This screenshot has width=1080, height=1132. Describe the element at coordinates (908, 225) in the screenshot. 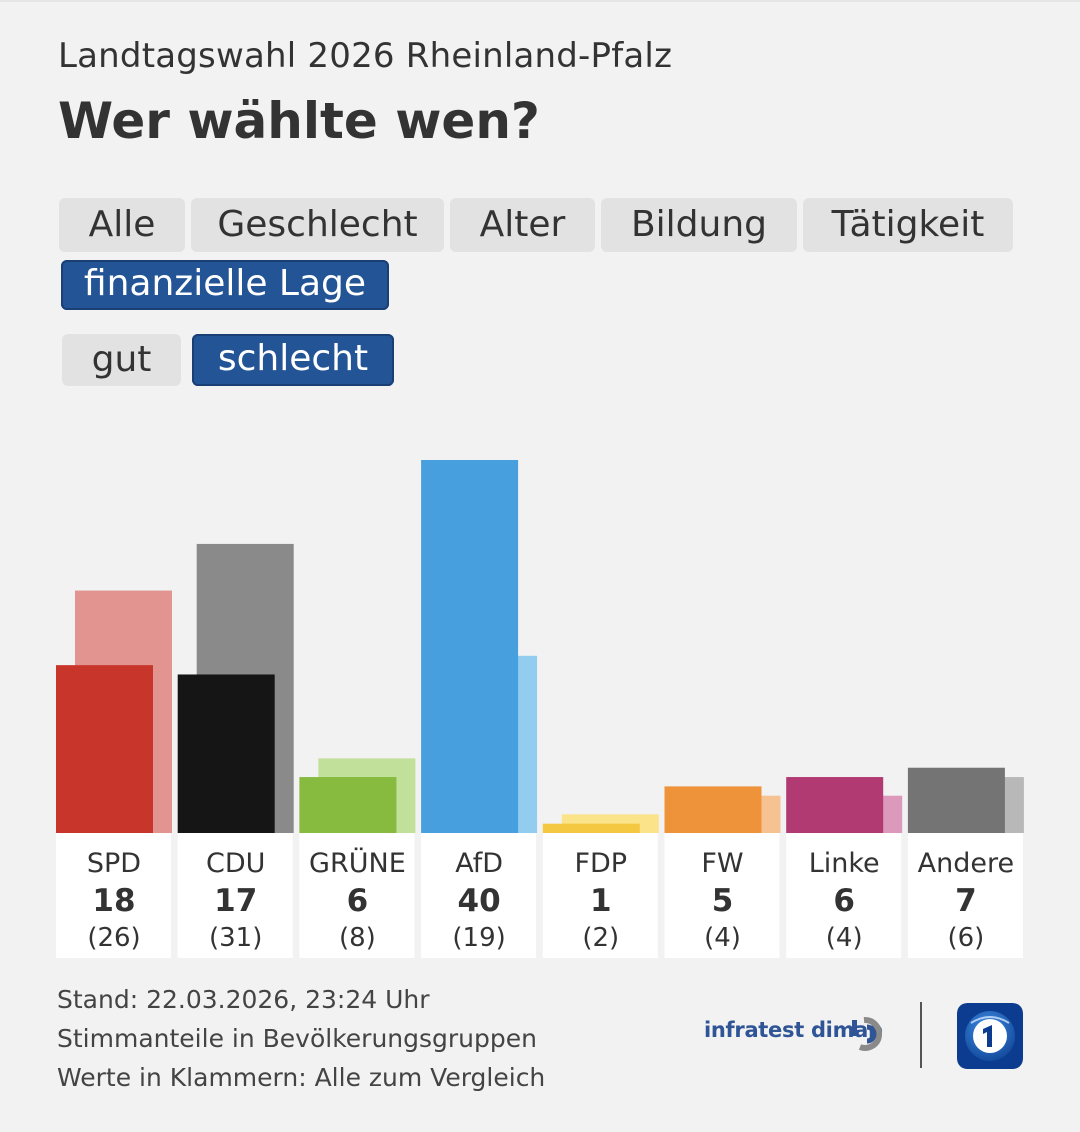

I see `tab-taetigkeit: Tätigkeit` at that location.